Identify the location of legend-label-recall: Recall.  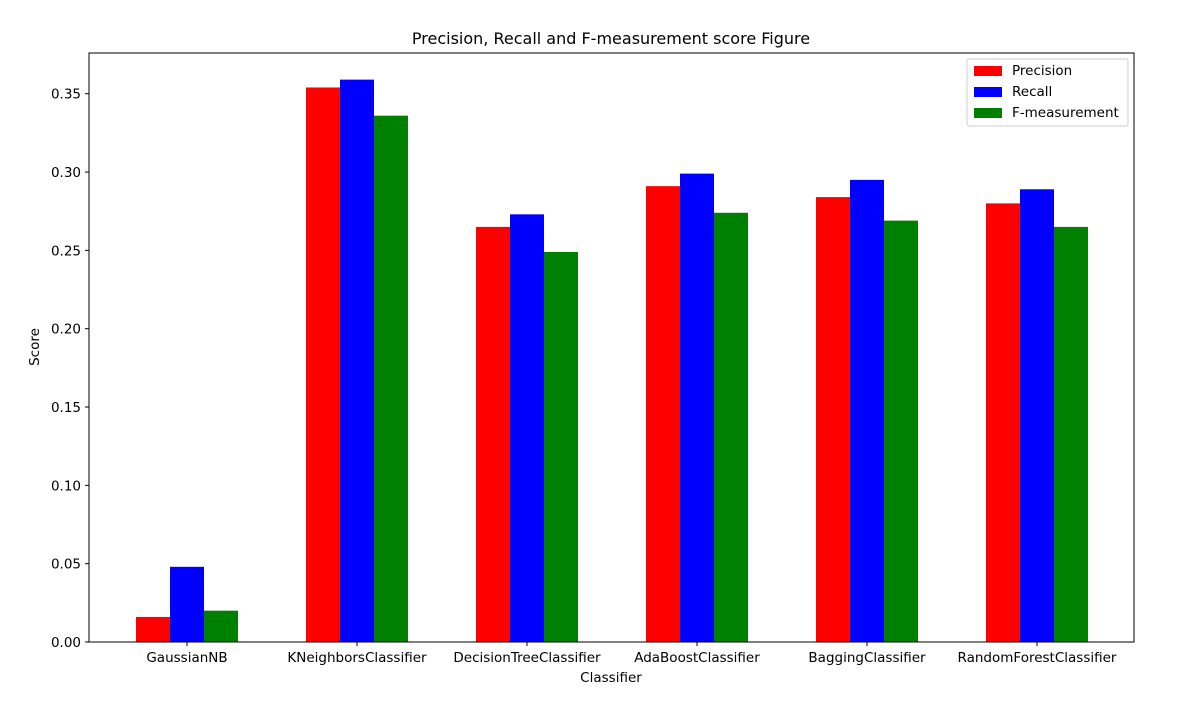
(1032, 92).